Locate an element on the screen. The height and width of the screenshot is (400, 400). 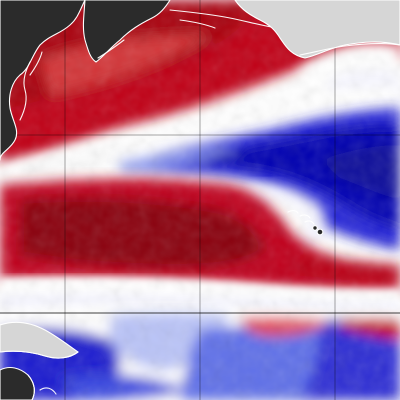
land-new-guinea is located at coordinates (39, 340).